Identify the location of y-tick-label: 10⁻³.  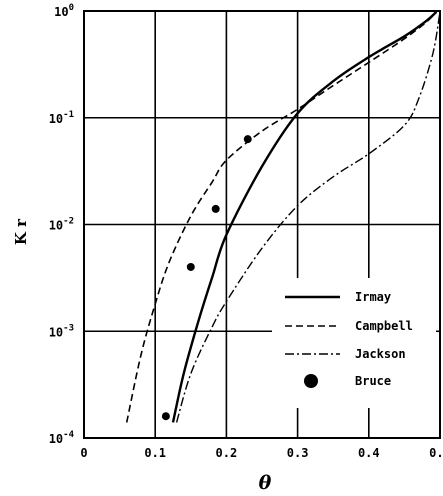
(61, 331).